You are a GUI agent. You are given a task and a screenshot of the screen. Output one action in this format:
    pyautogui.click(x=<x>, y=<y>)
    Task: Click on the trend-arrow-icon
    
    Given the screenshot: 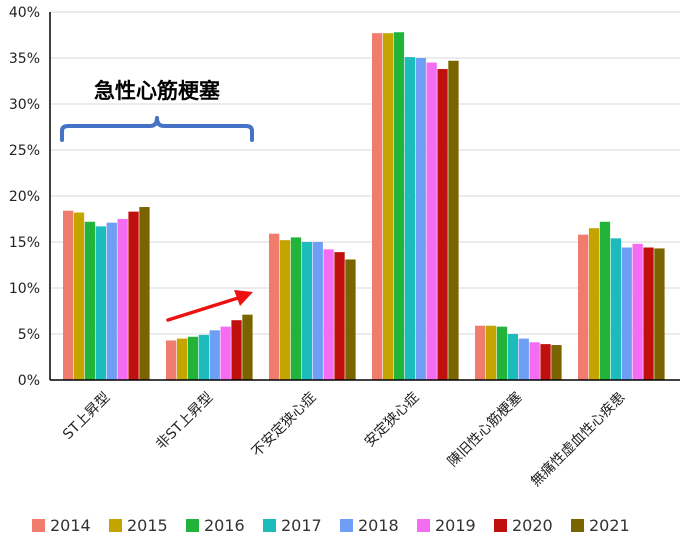 What is the action you would take?
    pyautogui.click(x=209, y=306)
    